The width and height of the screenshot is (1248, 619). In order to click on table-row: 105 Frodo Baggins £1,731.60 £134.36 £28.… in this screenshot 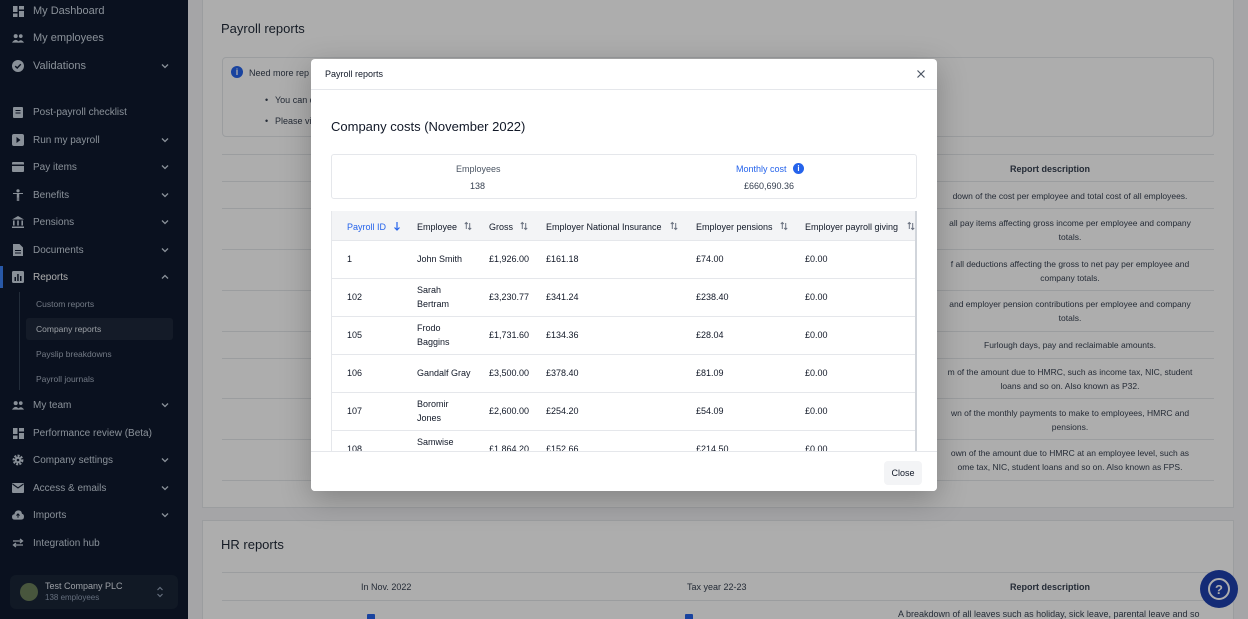, I will do `click(623, 336)`.